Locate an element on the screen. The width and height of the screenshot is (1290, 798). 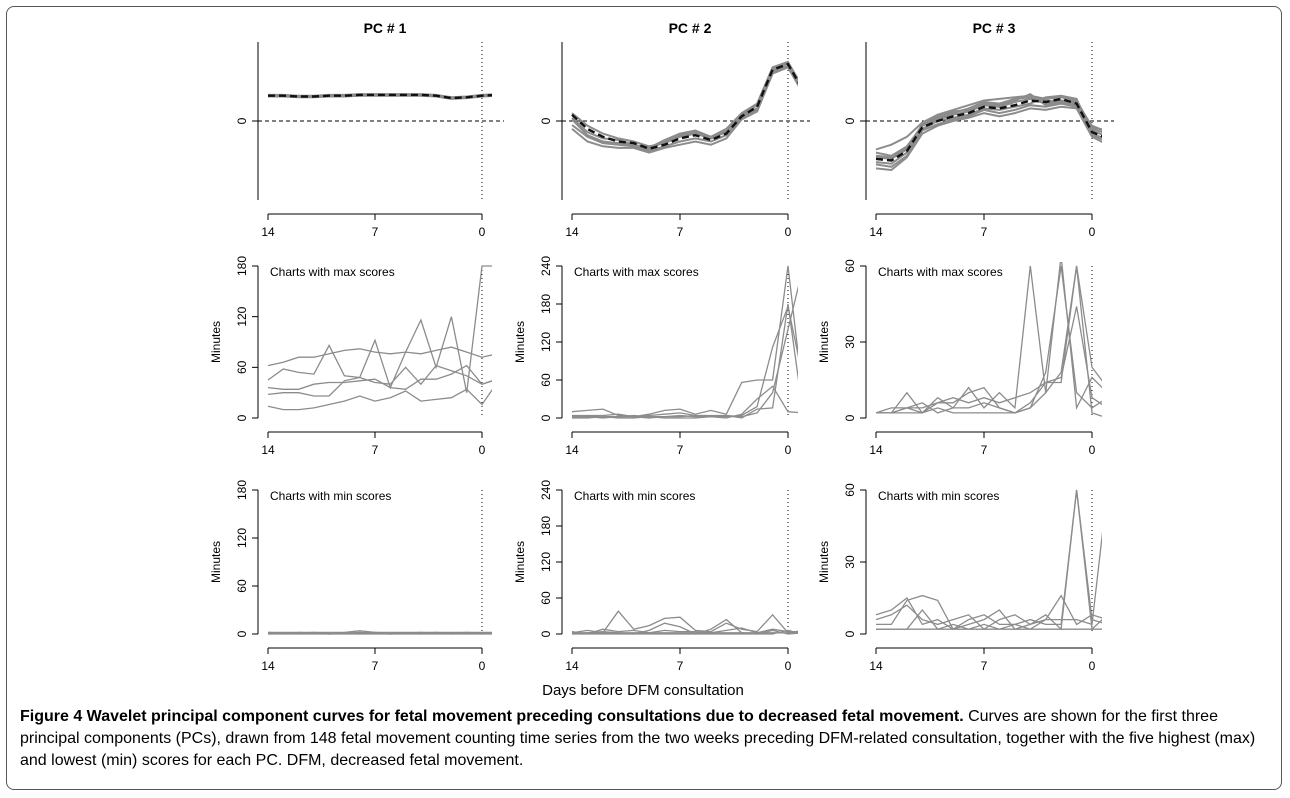
pc3-min-curves is located at coordinates (988, 560).